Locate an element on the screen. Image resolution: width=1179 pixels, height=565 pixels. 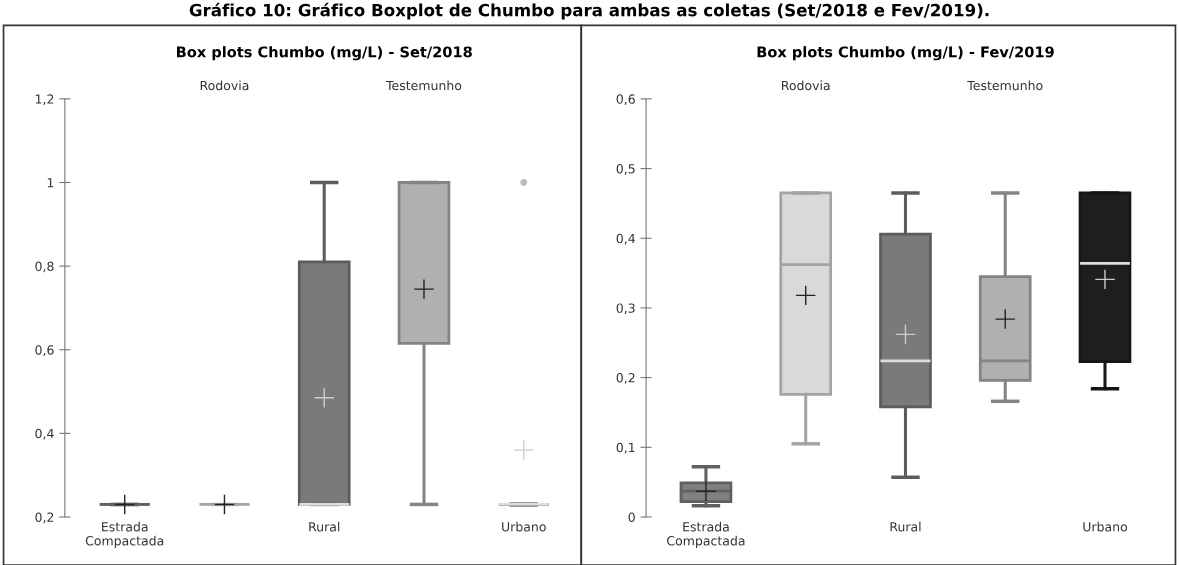
y-tick-label: 1 is located at coordinates (50, 183).